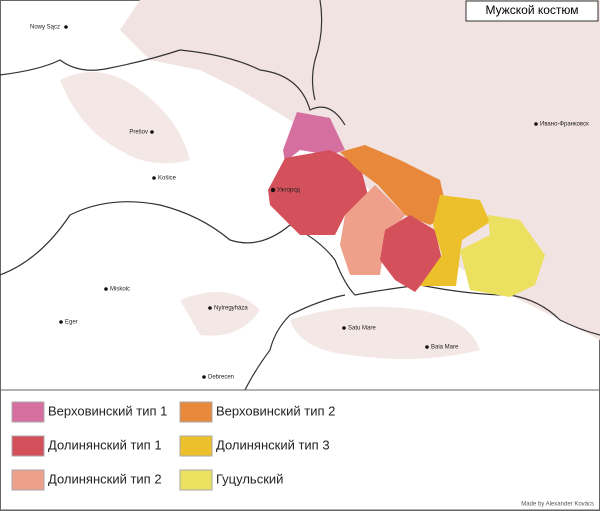 This screenshot has width=600, height=511. I want to click on city-label: Eger, so click(71, 323).